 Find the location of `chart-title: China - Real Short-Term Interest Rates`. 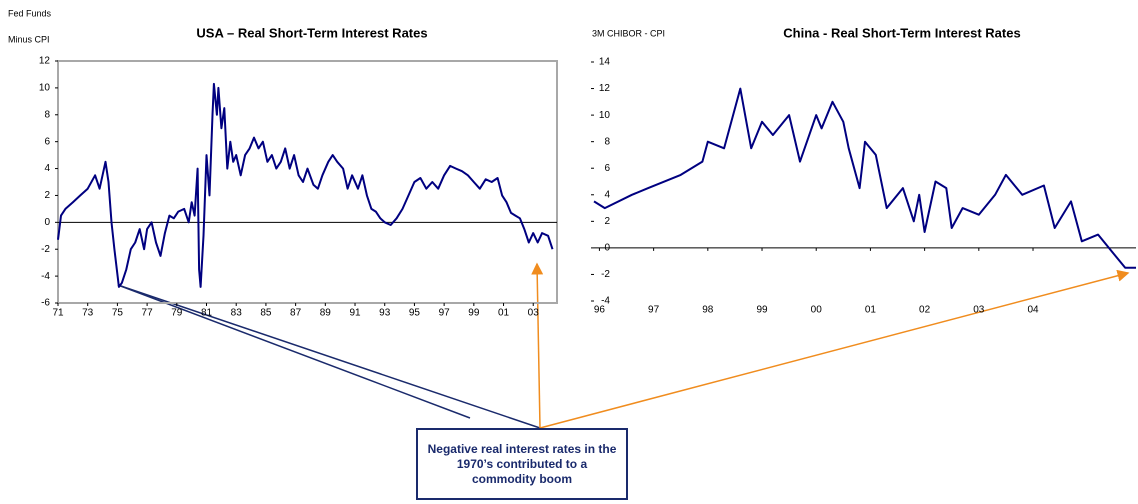

chart-title: China - Real Short-Term Interest Rates is located at coordinates (901, 32).